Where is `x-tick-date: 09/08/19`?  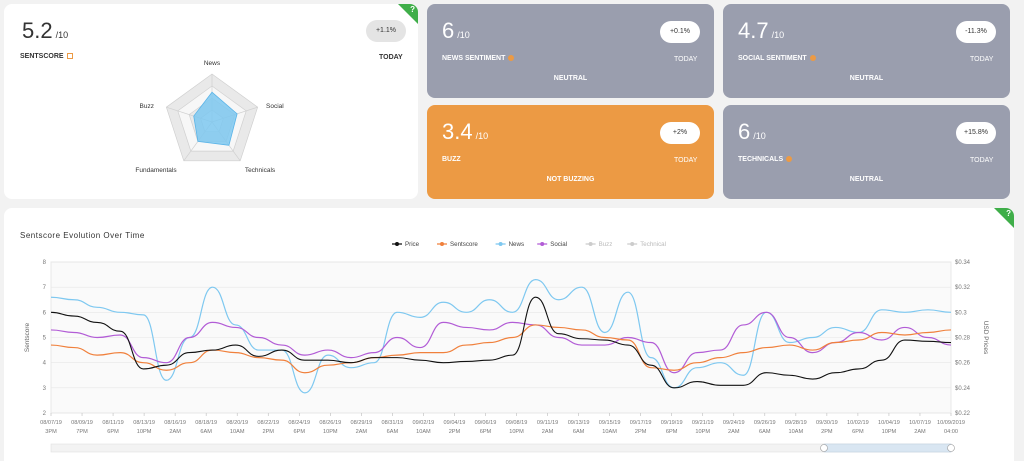 x-tick-date: 09/08/19 is located at coordinates (517, 423).